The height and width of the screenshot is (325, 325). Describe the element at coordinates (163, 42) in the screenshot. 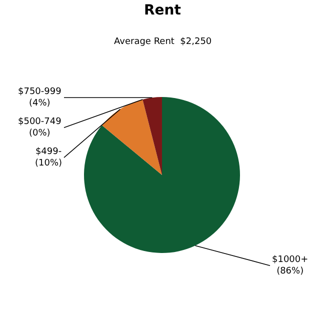

I see `chart-subtitle: Average Rent $2,250` at that location.